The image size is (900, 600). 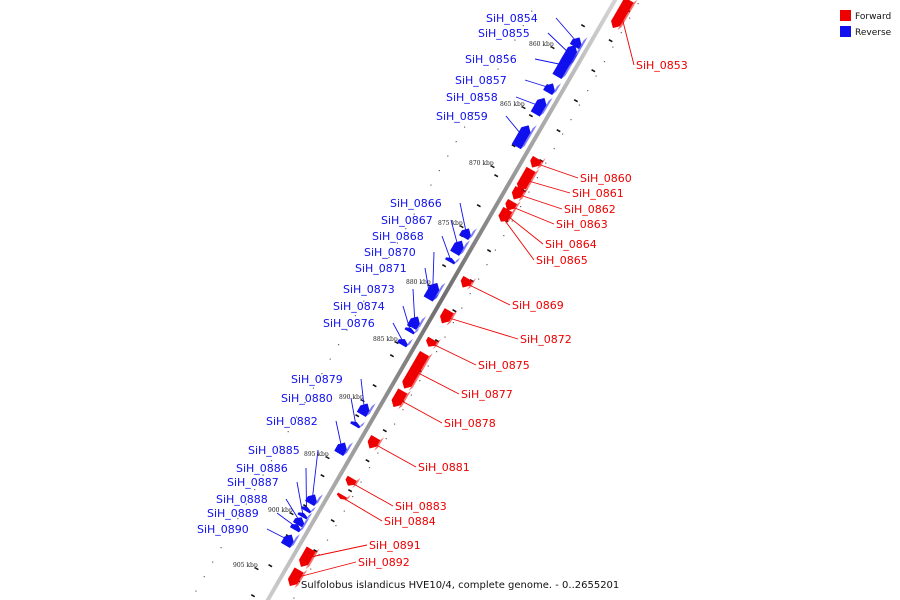 What do you see at coordinates (398, 236) in the screenshot?
I see `gene-label-sih-0868: SiH_0868` at bounding box center [398, 236].